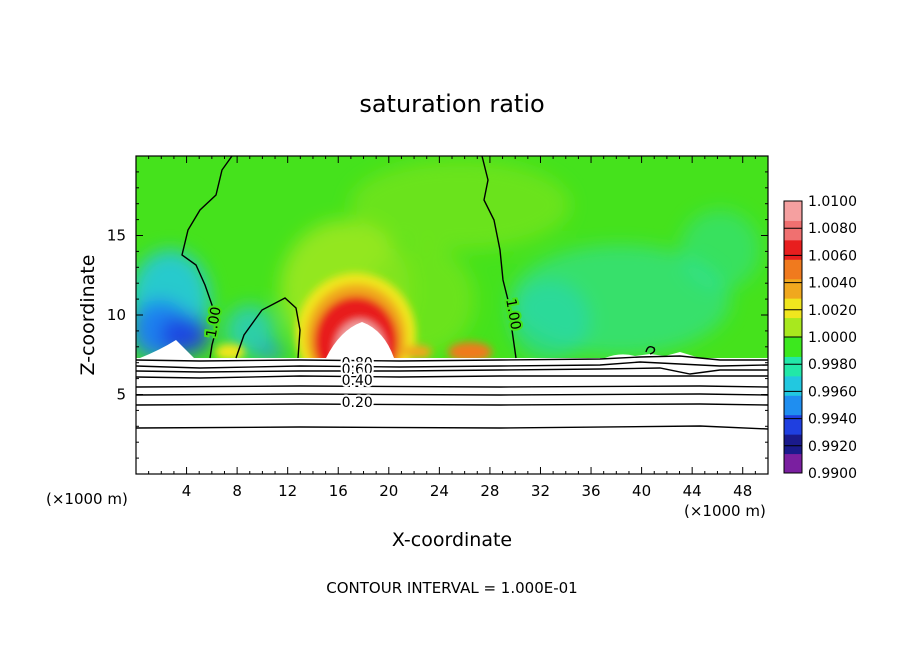 The height and width of the screenshot is (654, 904). I want to click on colorbar-label: 1.0100, so click(832, 202).